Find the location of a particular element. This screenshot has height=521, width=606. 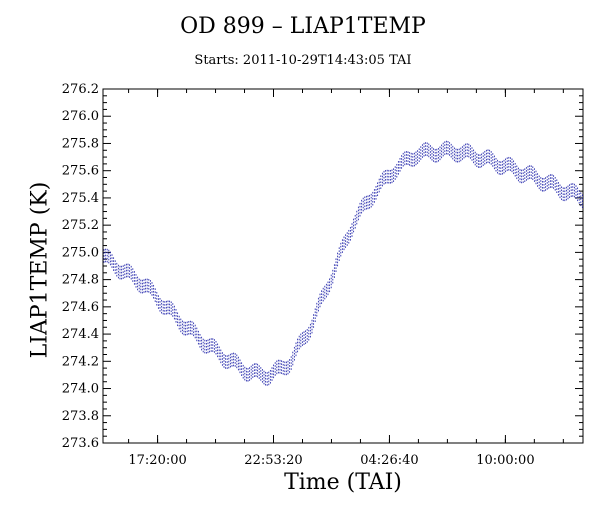

x-tick-label: 17:20:00 is located at coordinates (157, 460).